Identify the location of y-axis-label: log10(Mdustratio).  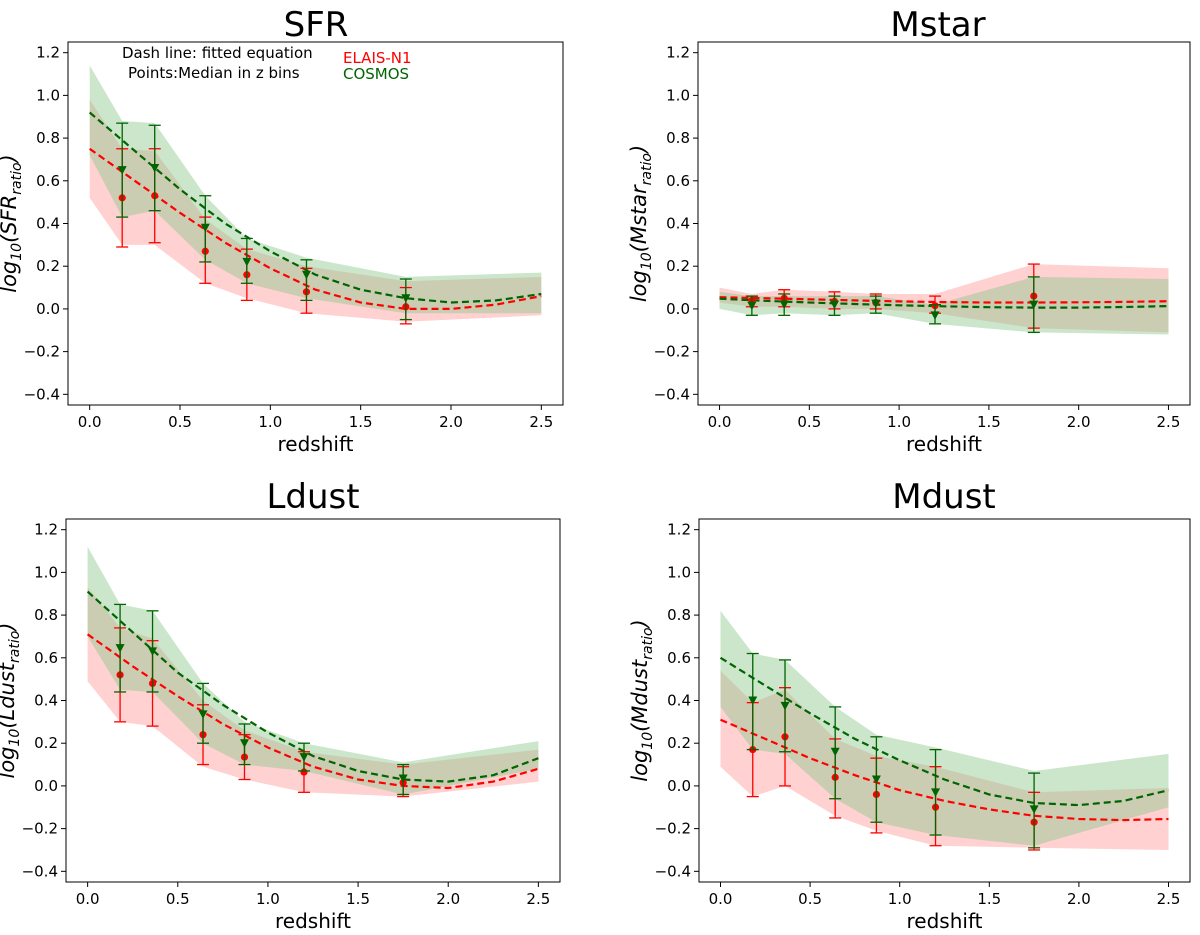
(642, 700).